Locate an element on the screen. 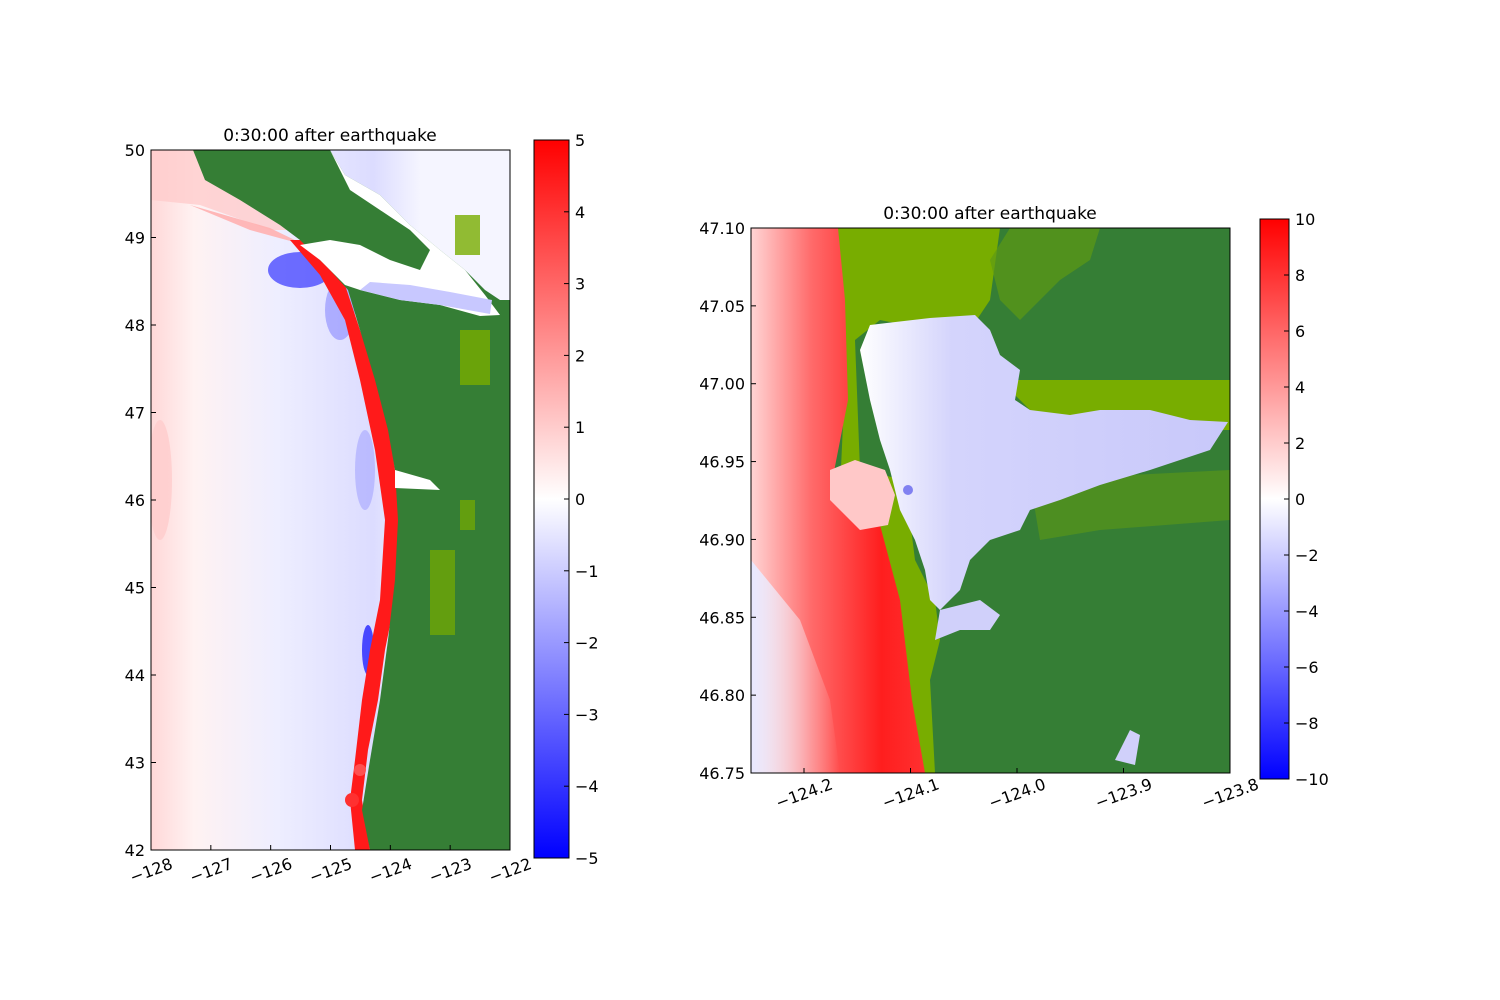 This screenshot has height=1000, width=1500. panel-2-title: 0:30:00 after earthquake is located at coordinates (990, 214).